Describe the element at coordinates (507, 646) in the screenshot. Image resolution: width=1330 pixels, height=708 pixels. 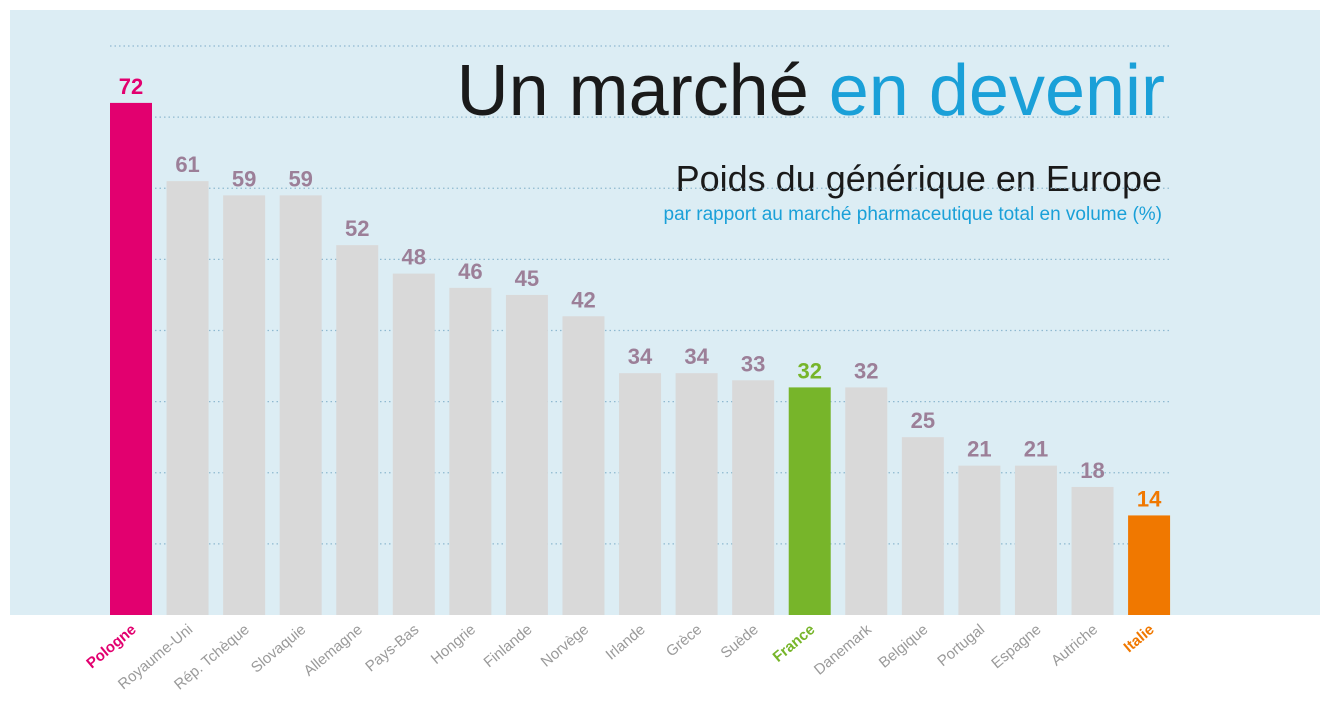
I see `x-tick-label: Finlande` at that location.